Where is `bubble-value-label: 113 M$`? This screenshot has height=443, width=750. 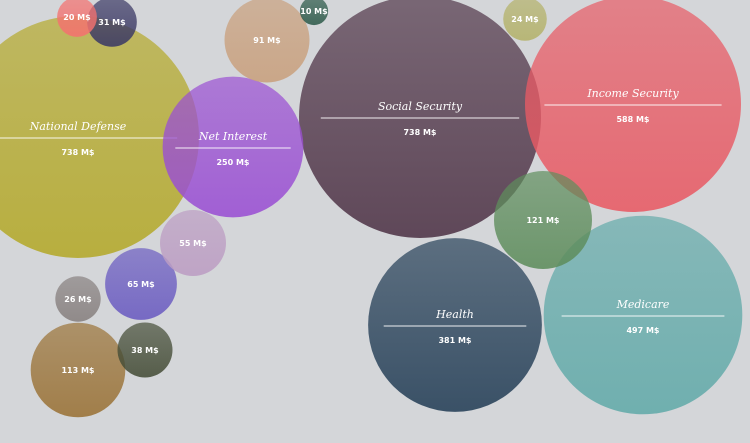 bubble-value-label: 113 M$ is located at coordinates (77, 370).